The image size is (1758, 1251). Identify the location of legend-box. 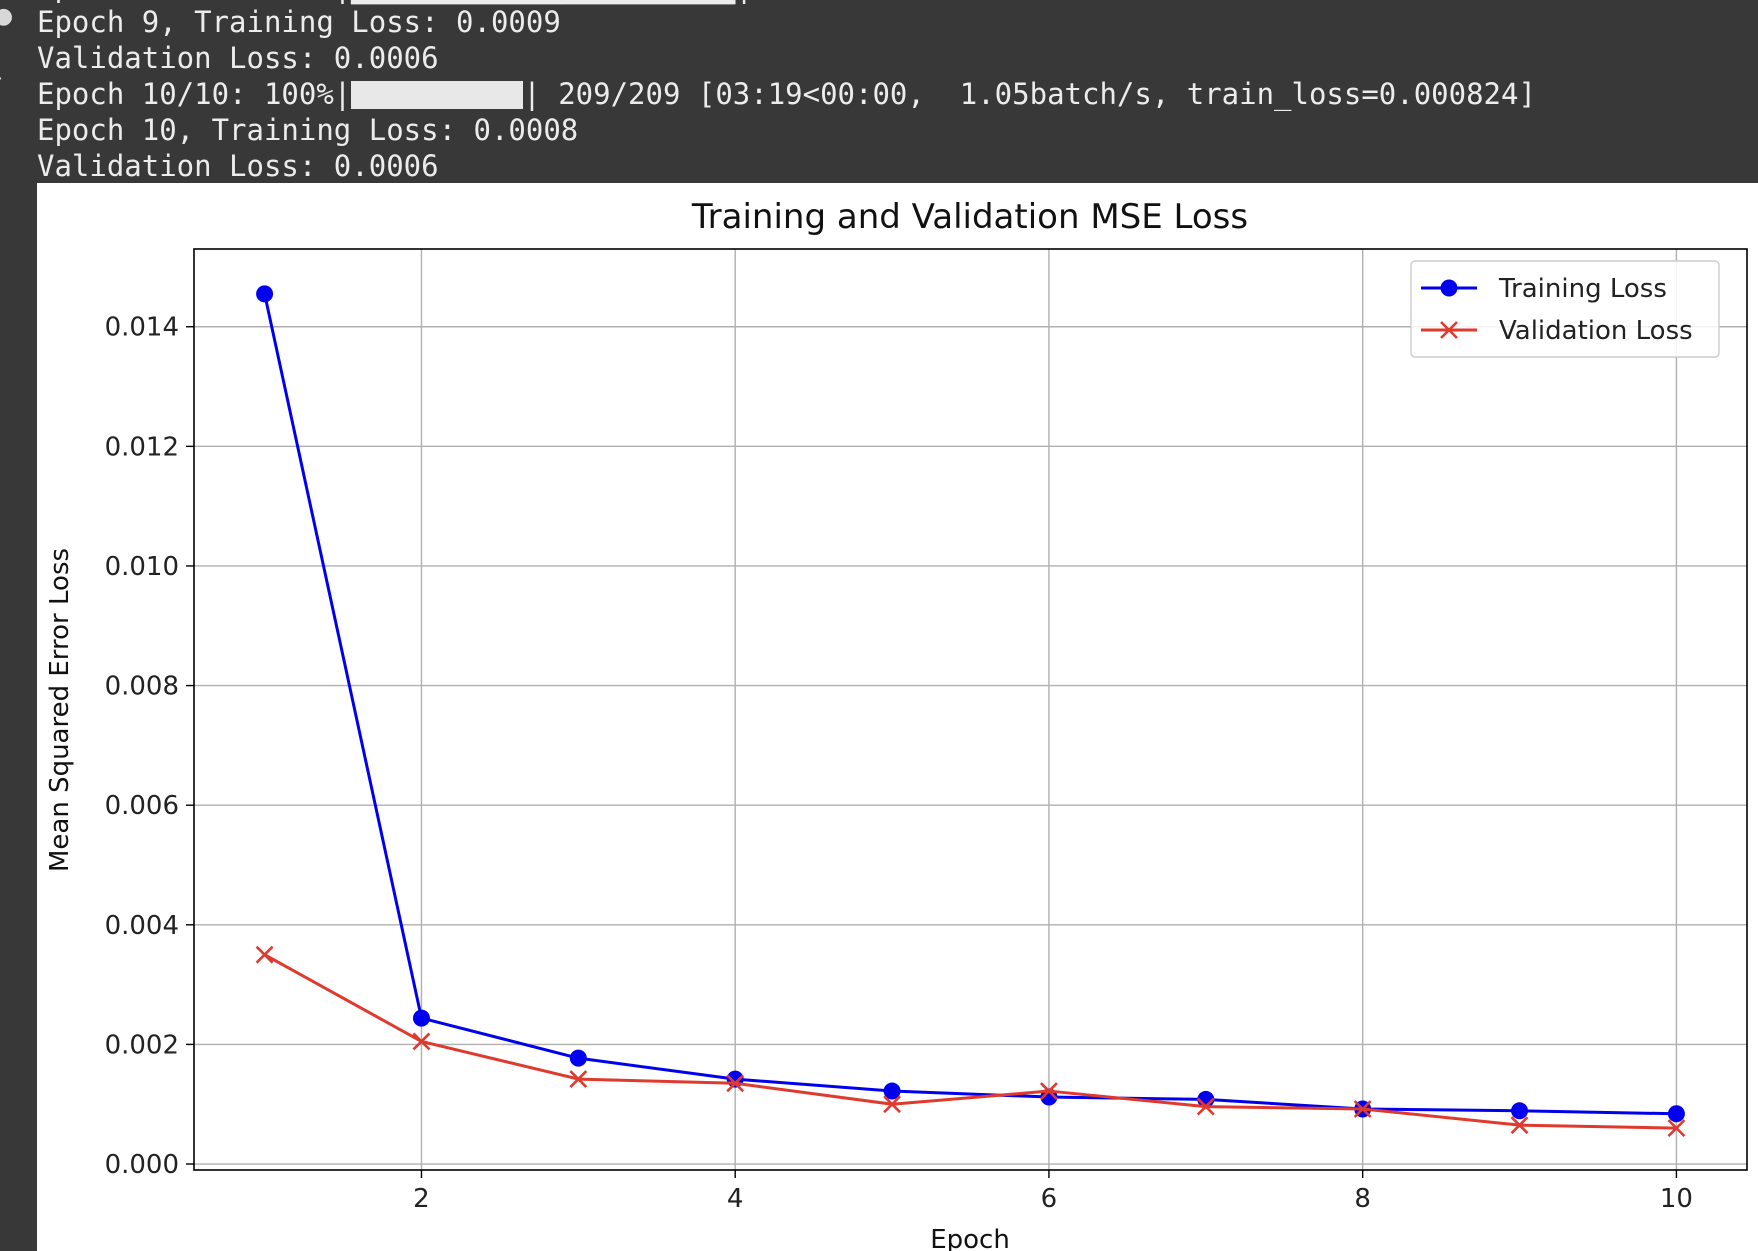
(1565, 309).